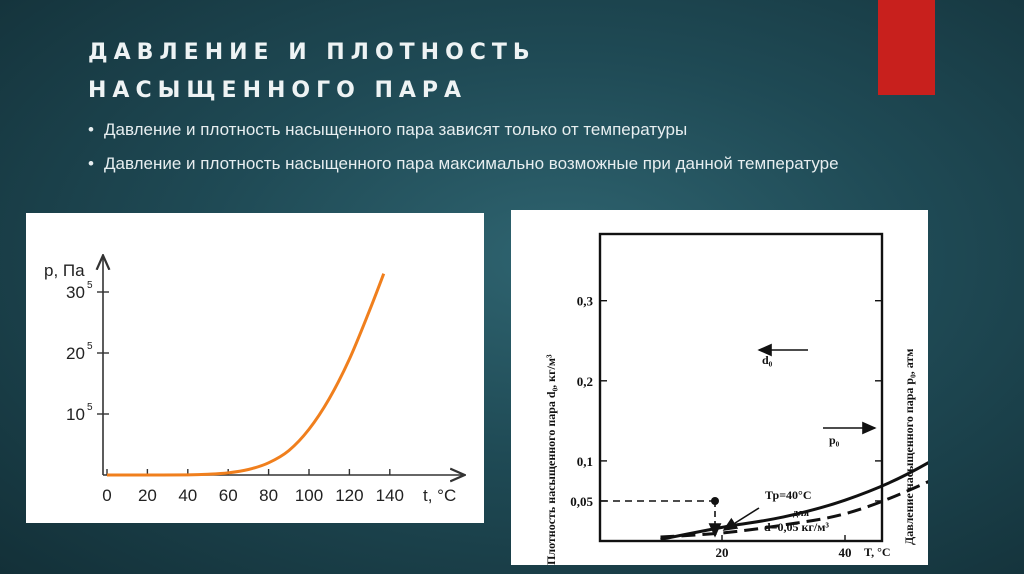 The image size is (1024, 574). I want to click on annotation-arrow, so click(741, 519).